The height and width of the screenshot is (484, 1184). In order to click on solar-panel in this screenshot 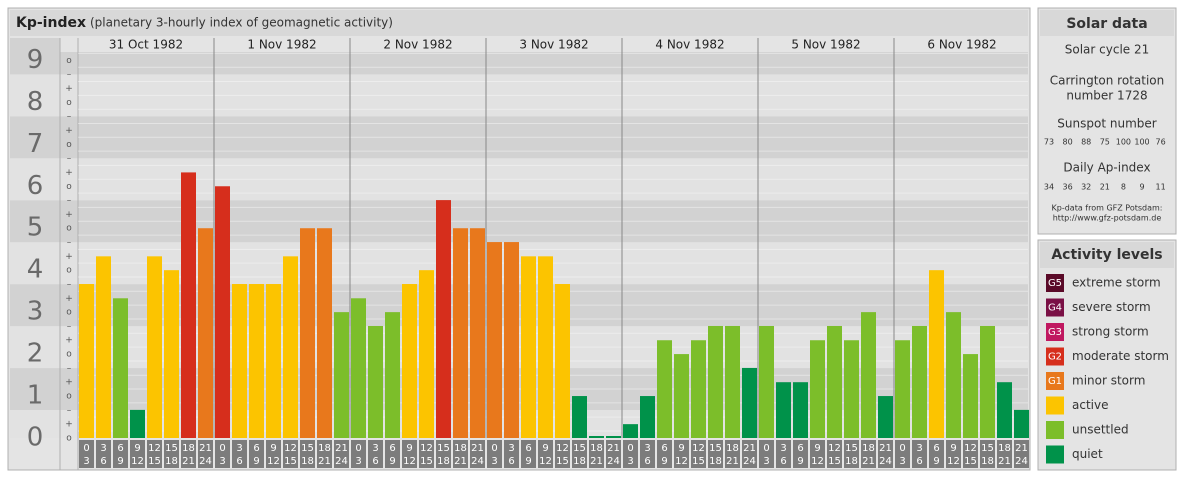, I will do `click(1107, 121)`.